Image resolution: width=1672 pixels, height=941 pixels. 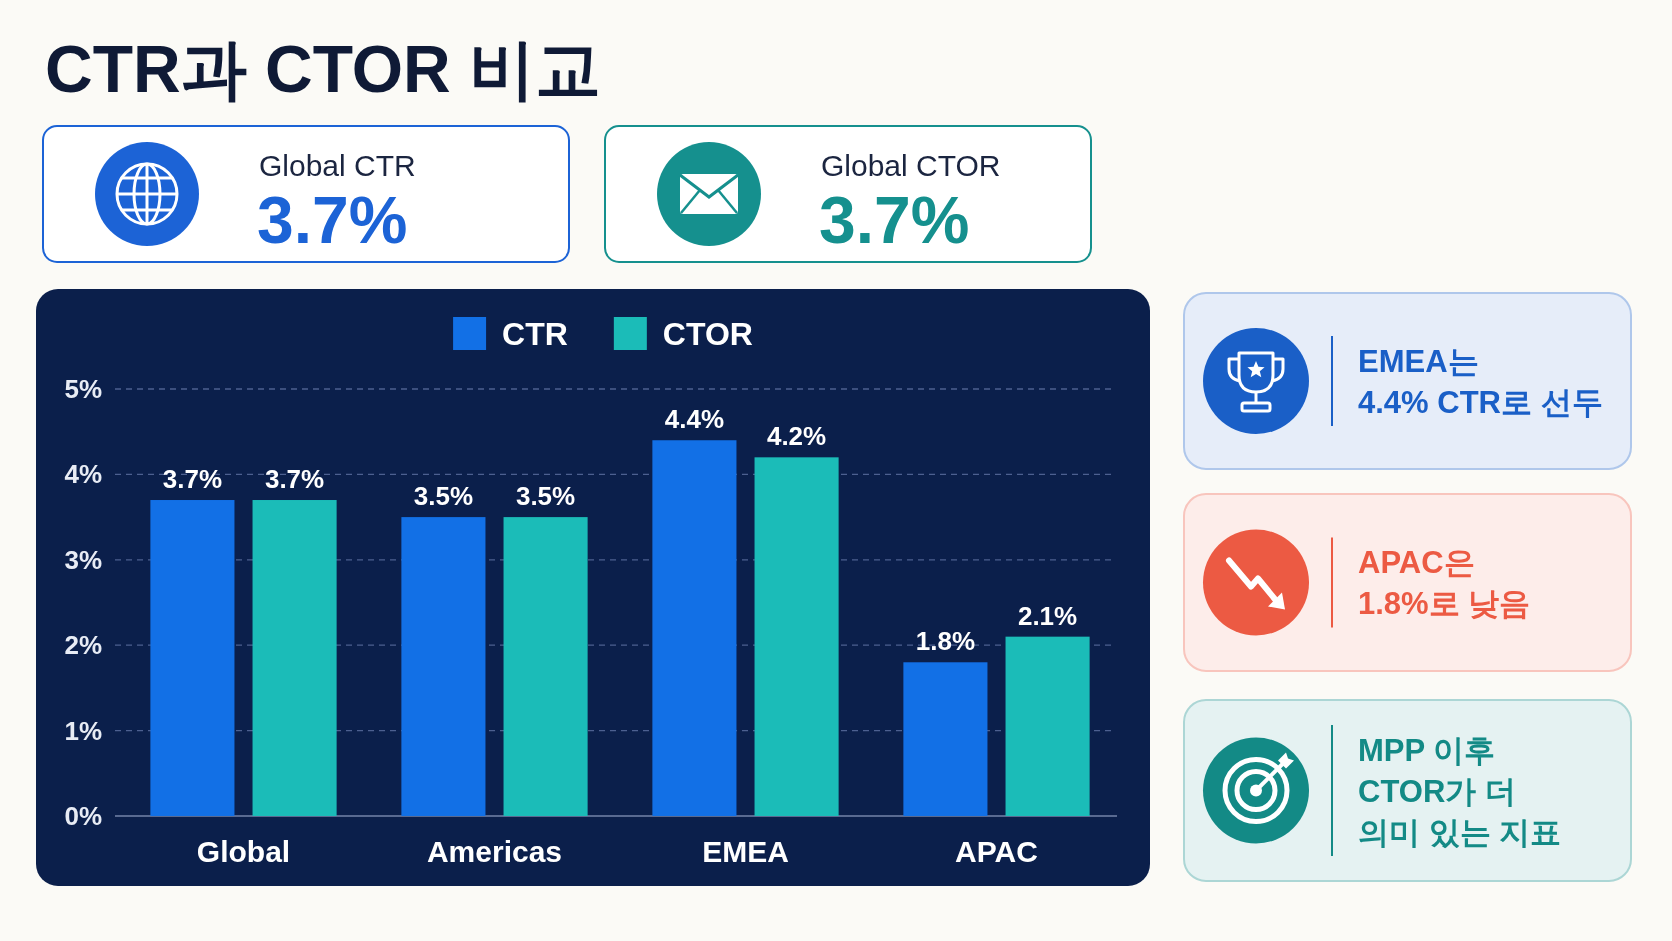 I want to click on note: EMEA는 4.4% CTR로 선두, so click(x=1480, y=381).